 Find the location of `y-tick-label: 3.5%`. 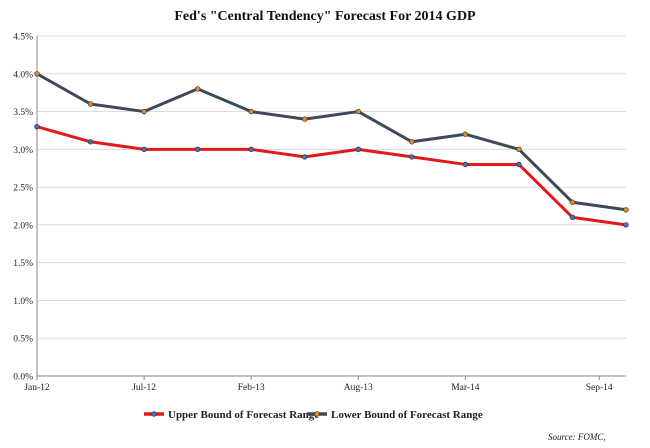

y-tick-label: 3.5% is located at coordinates (23, 113).